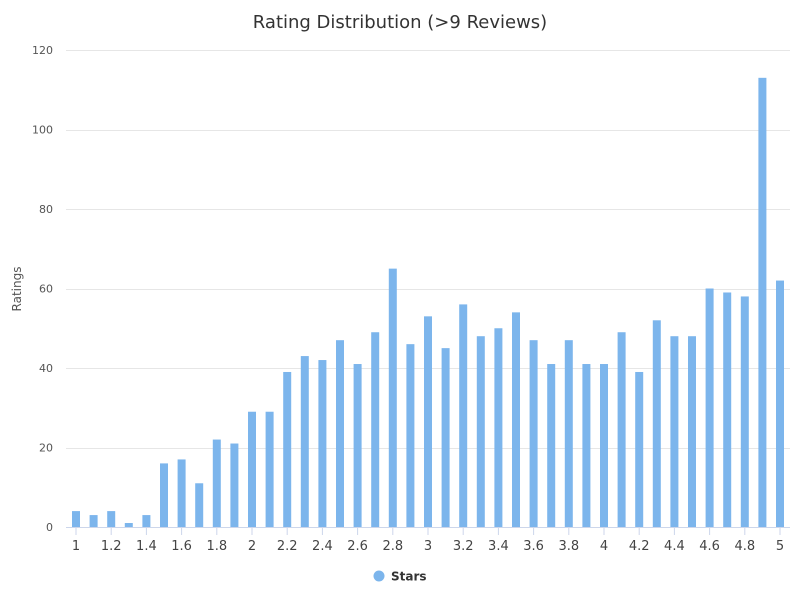 This screenshot has height=589, width=800. Describe the element at coordinates (42, 50) in the screenshot. I see `y-tick-label: 120` at that location.